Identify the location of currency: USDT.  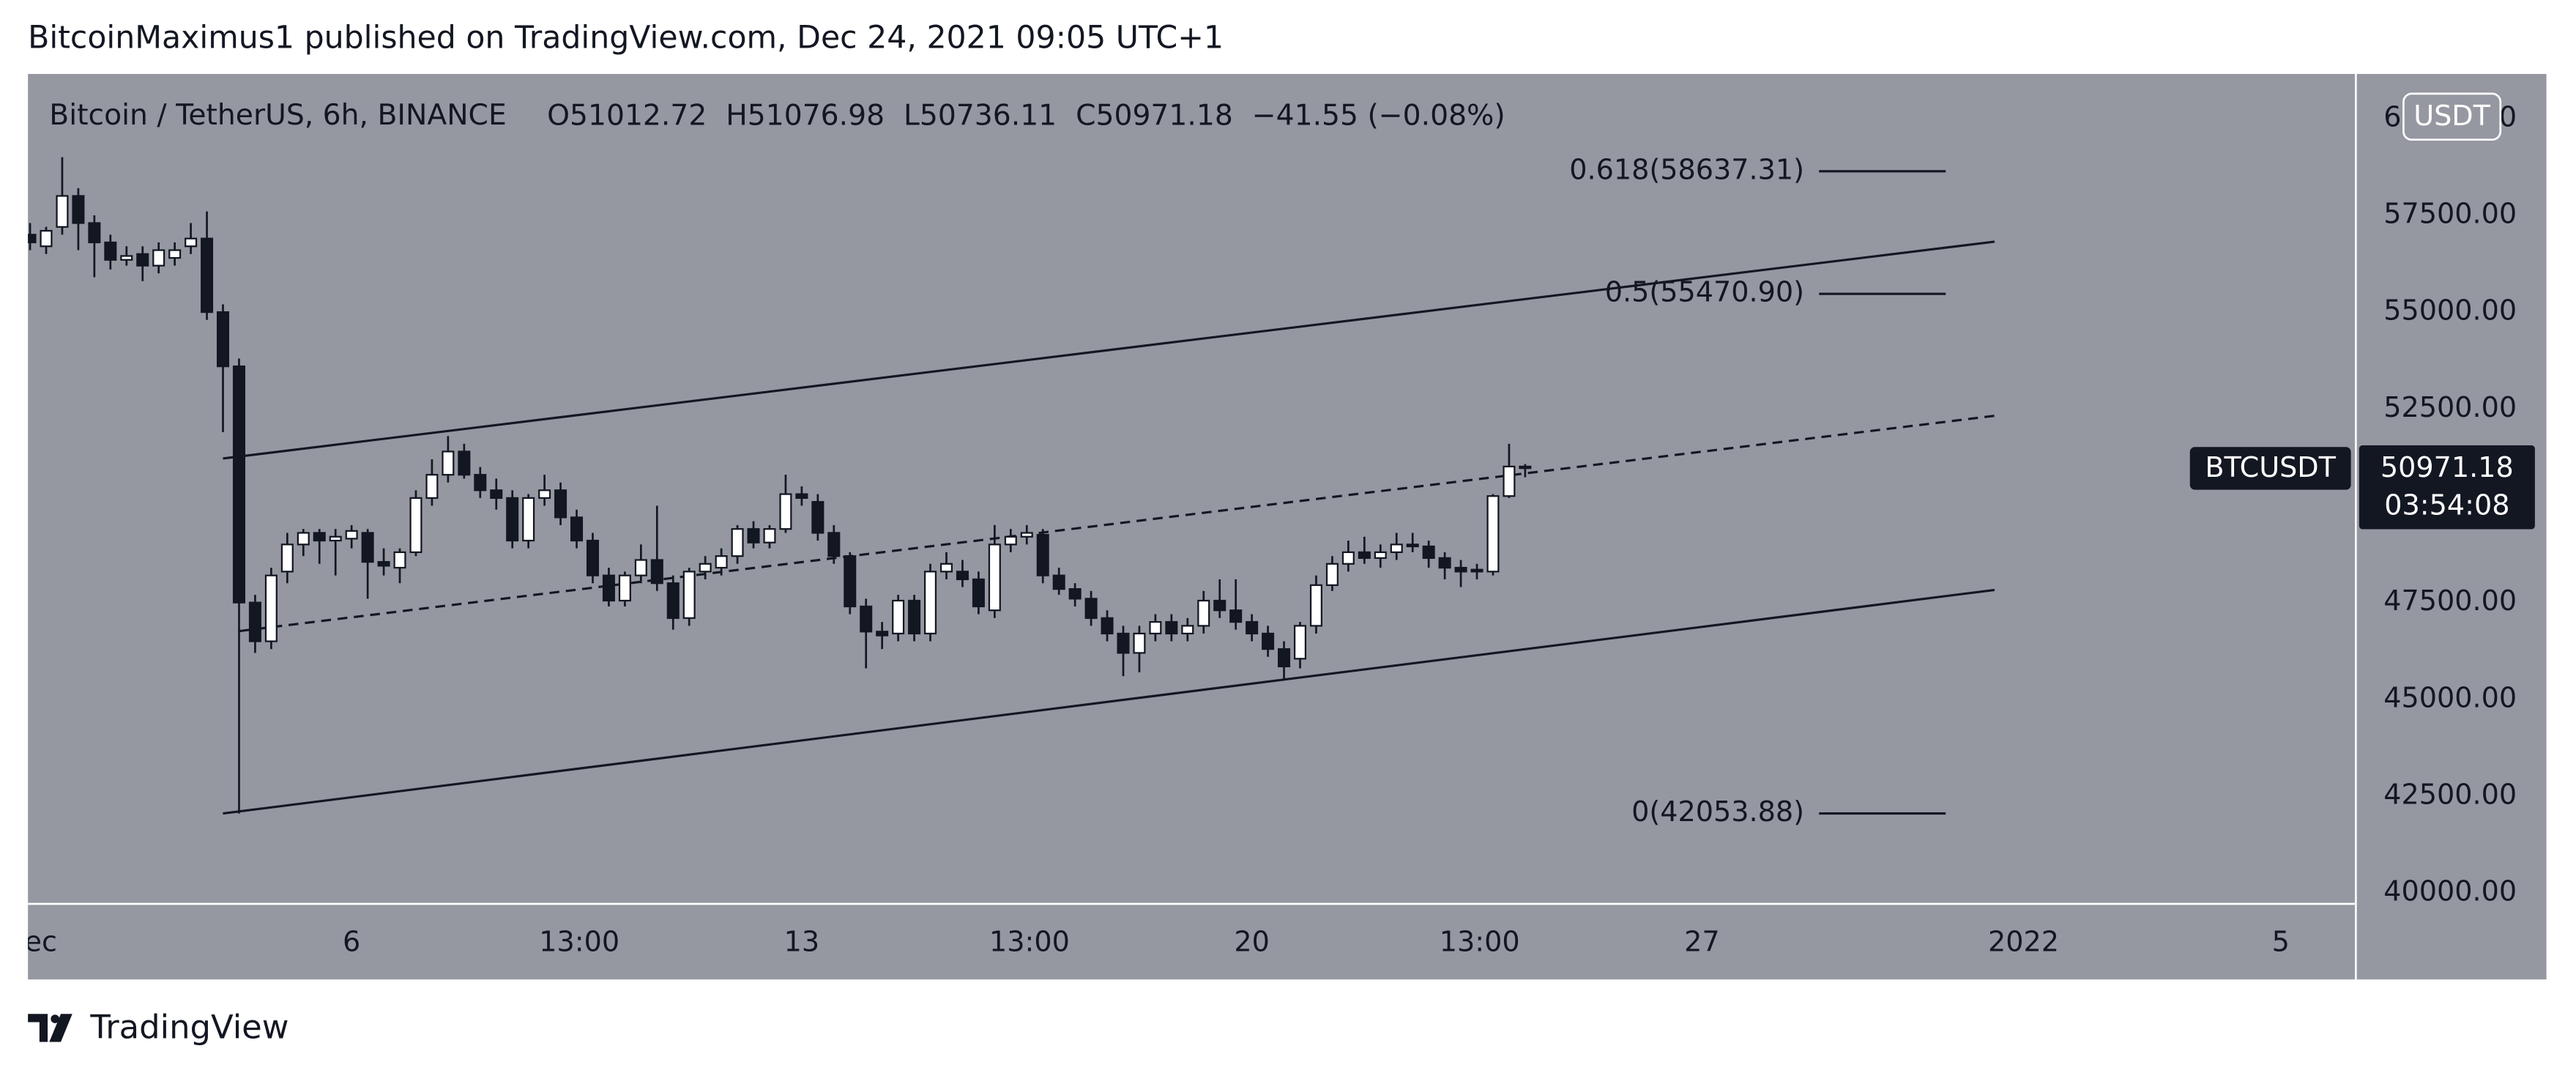
(2451, 116).